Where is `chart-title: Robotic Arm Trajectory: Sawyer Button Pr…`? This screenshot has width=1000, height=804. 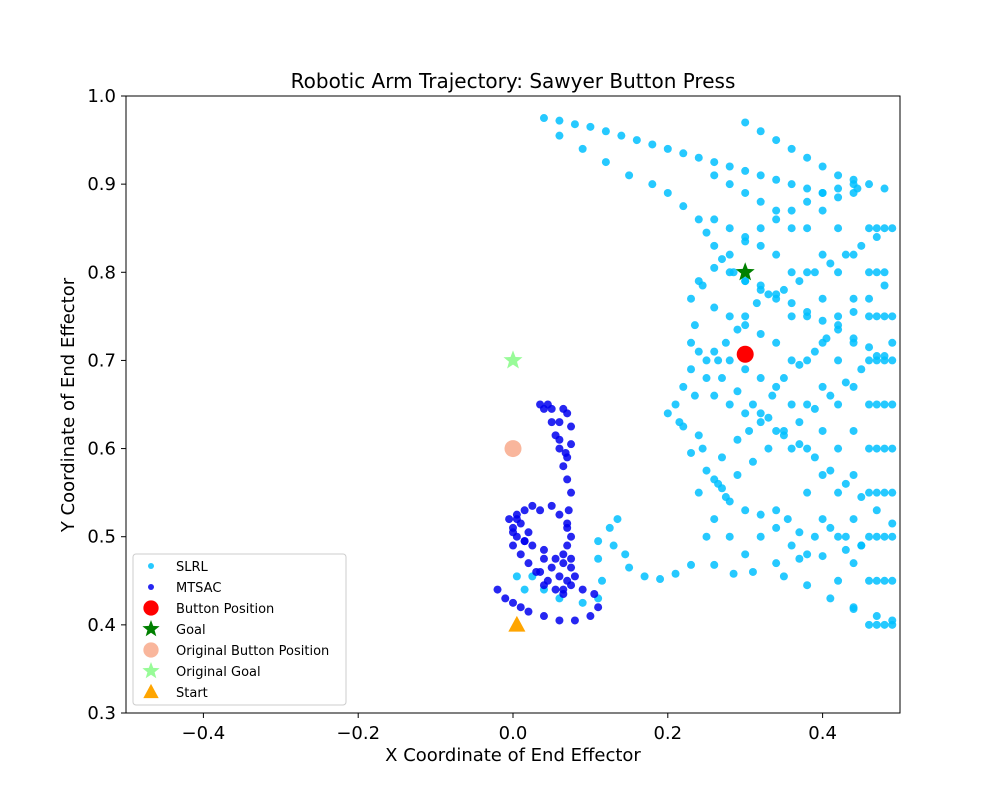 chart-title: Robotic Arm Trajectory: Sawyer Button Pr… is located at coordinates (513, 81).